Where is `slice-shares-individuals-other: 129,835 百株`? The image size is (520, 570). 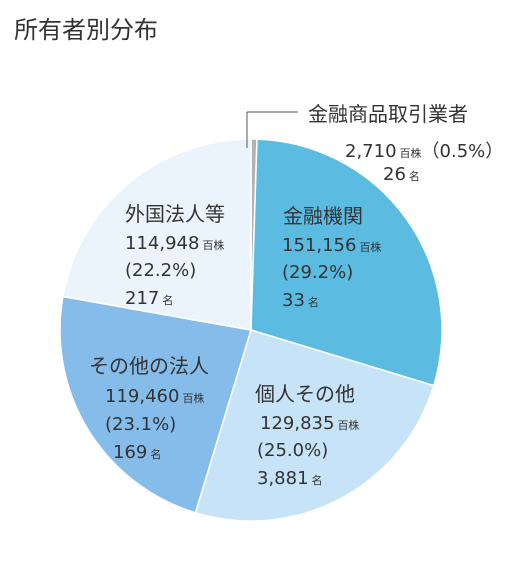 slice-shares-individuals-other: 129,835 百株 is located at coordinates (309, 423).